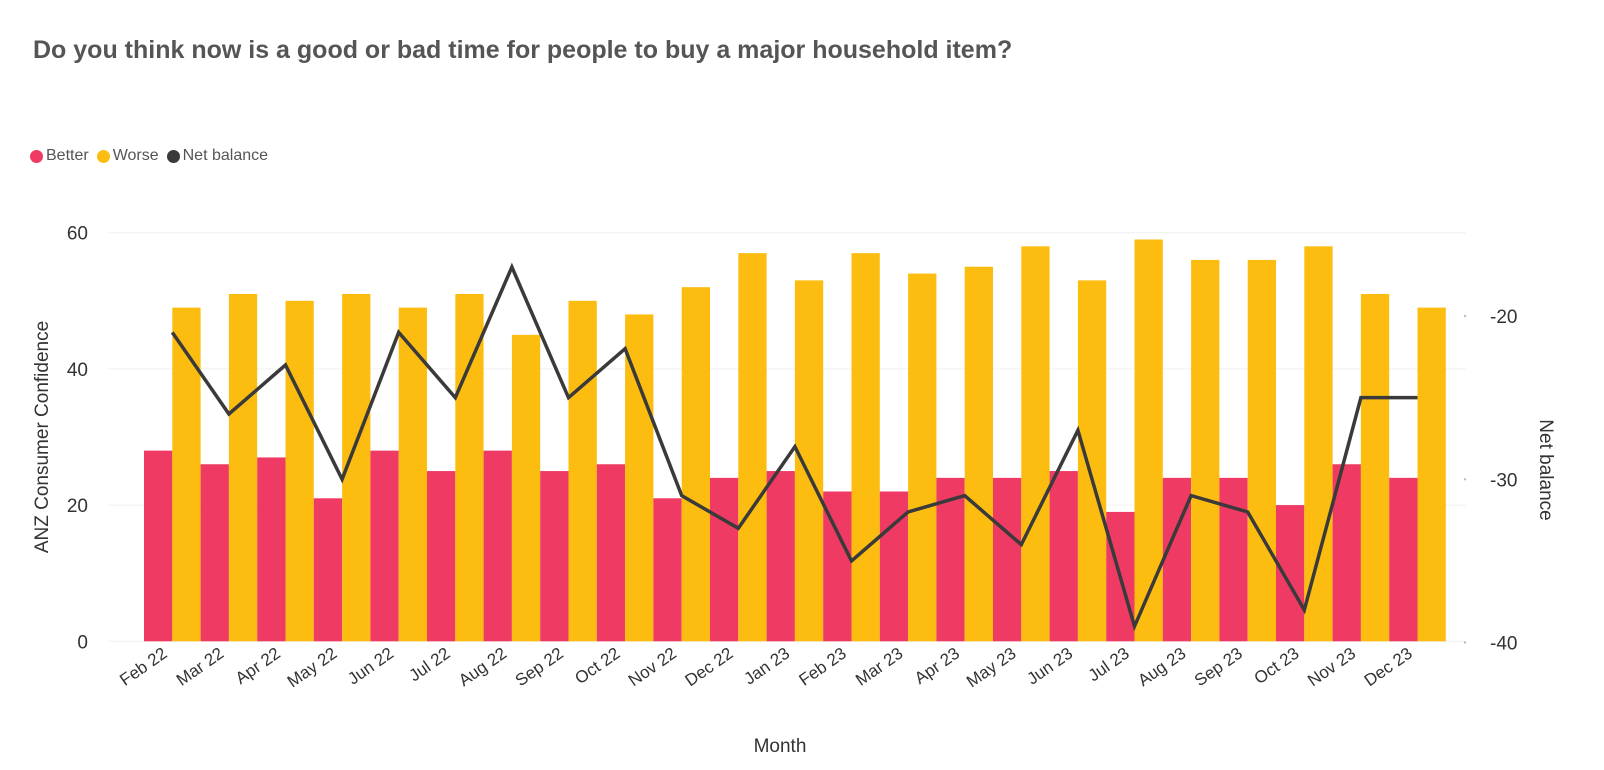  I want to click on x-tick-label: Jun 23, so click(1049, 666).